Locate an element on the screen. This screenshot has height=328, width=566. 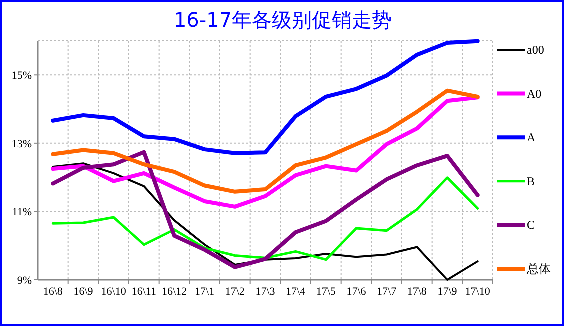
x-tick-label: 17\6 is located at coordinates (356, 292).